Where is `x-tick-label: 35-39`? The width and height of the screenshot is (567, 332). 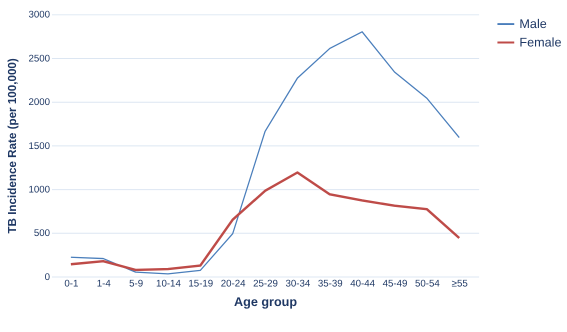
x-tick-label: 35-39 is located at coordinates (330, 284).